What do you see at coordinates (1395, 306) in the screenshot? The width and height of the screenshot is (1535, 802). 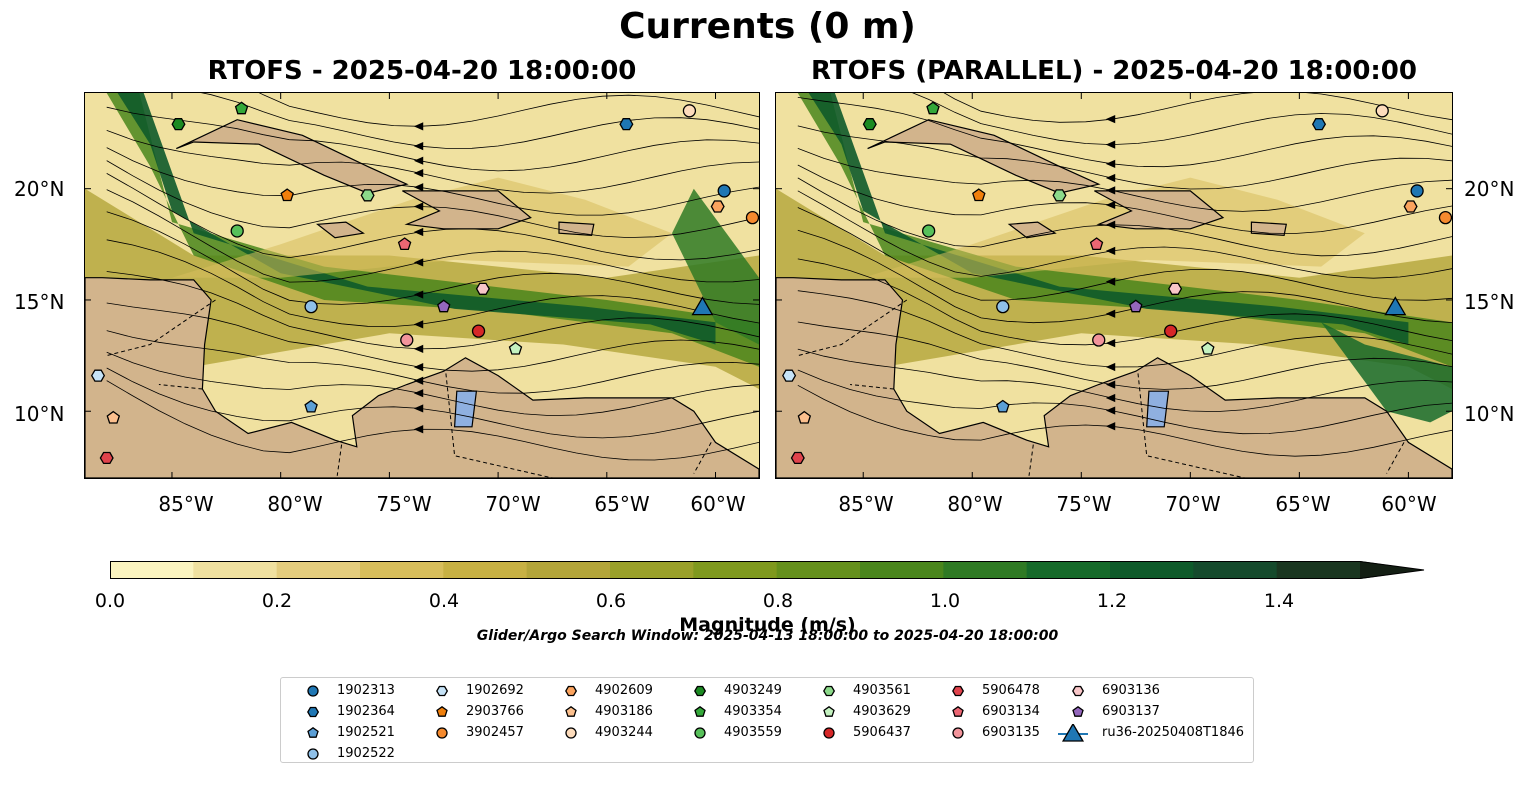 I see `float-marker-ru36-20250408T1846` at bounding box center [1395, 306].